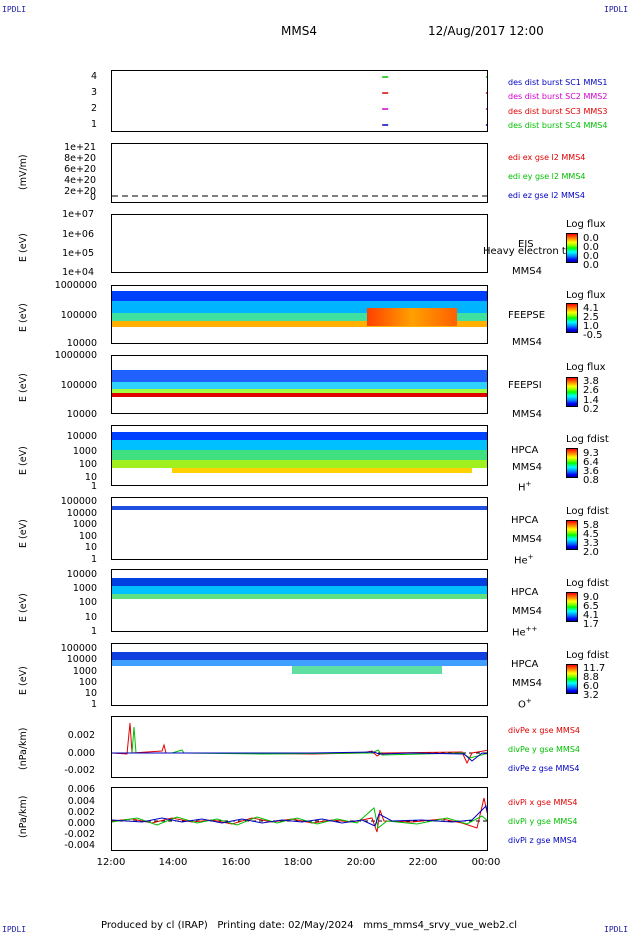 The image size is (630, 934). I want to click on panel-divpe-plot, so click(299, 743).